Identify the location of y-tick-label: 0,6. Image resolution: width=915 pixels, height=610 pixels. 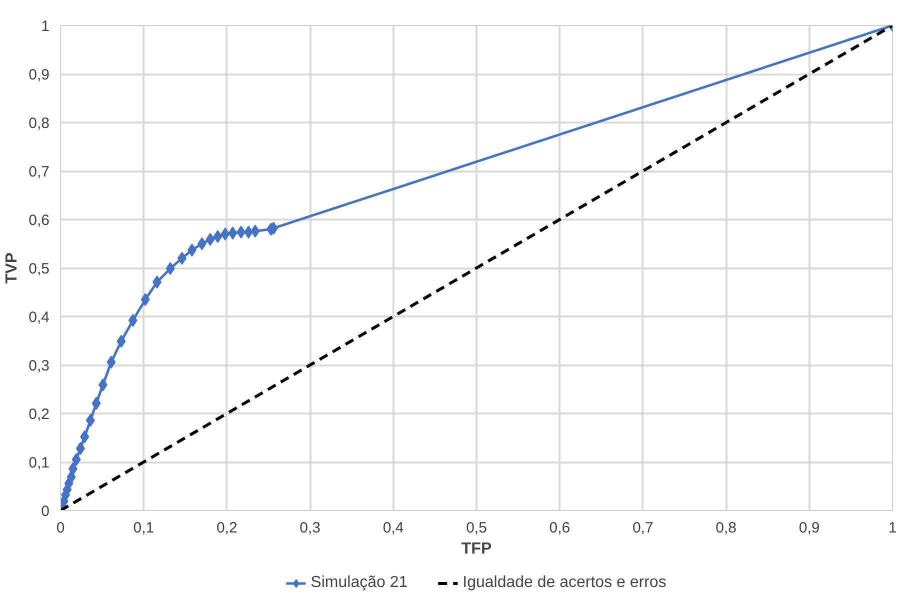
(39, 220).